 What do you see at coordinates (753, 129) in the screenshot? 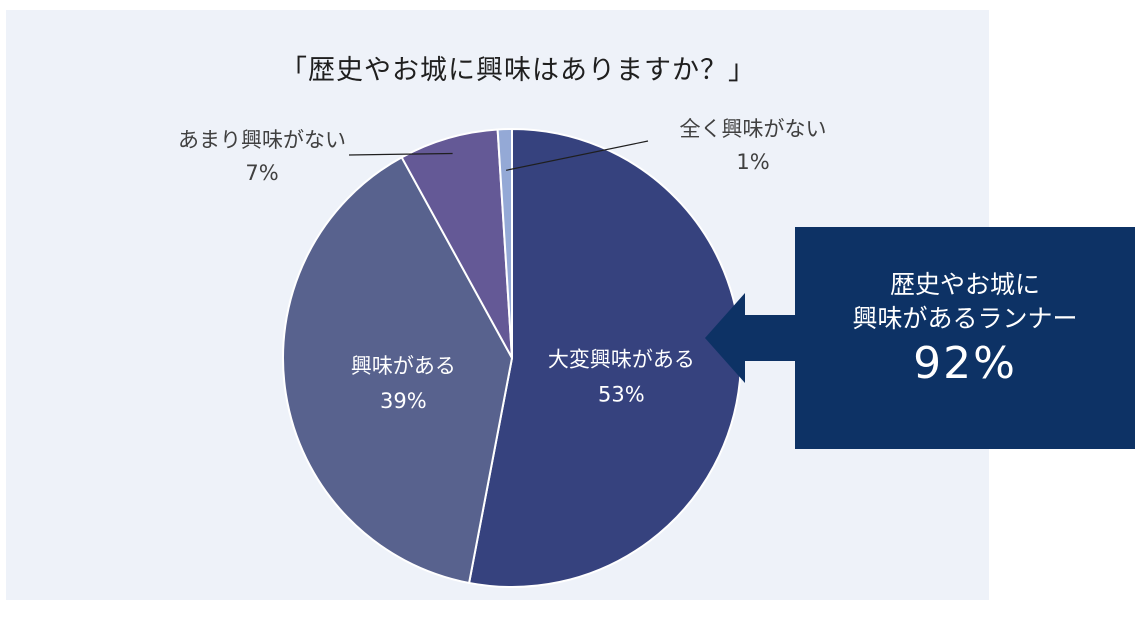
I see `slice-label-3: 全く興味がない` at bounding box center [753, 129].